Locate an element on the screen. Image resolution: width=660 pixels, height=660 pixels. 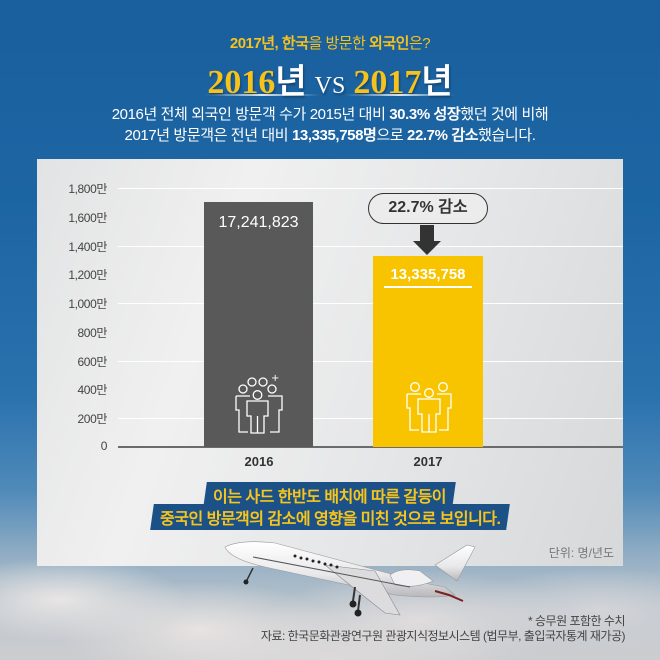
y-tick-label: 1,000만 is located at coordinates (87, 304).